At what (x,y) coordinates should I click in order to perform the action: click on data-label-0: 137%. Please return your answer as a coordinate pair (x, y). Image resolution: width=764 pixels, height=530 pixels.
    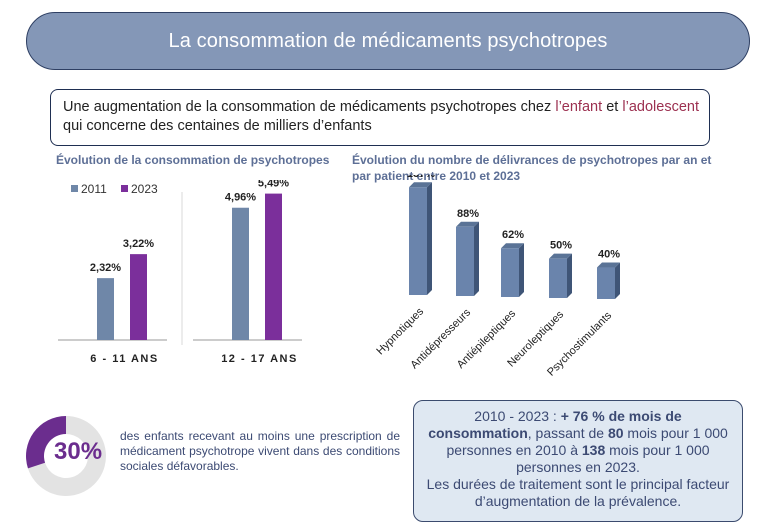
    Looking at the image, I should click on (421, 177).